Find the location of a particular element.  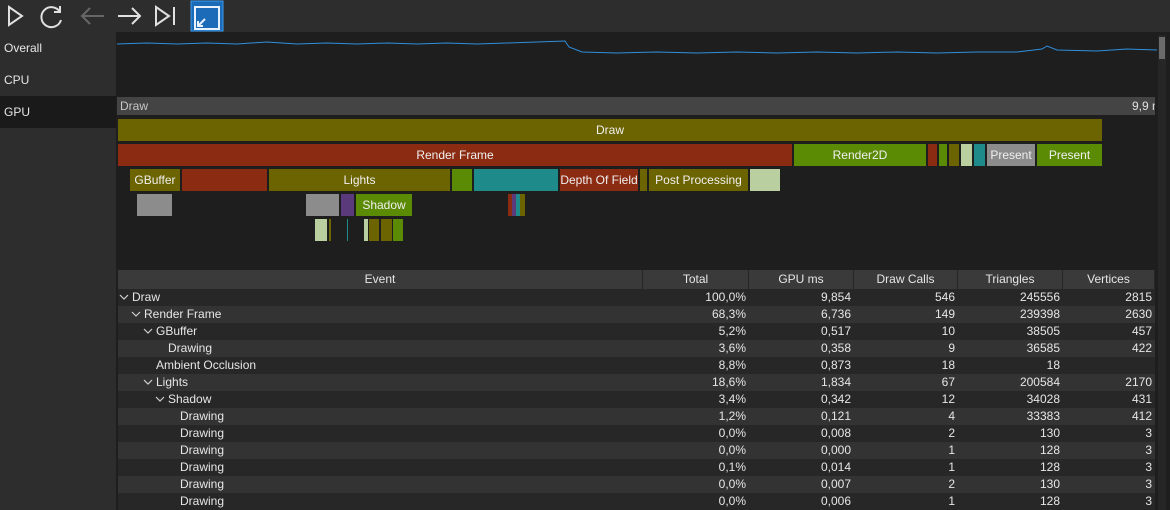

column-header: GPU ms is located at coordinates (801, 279).